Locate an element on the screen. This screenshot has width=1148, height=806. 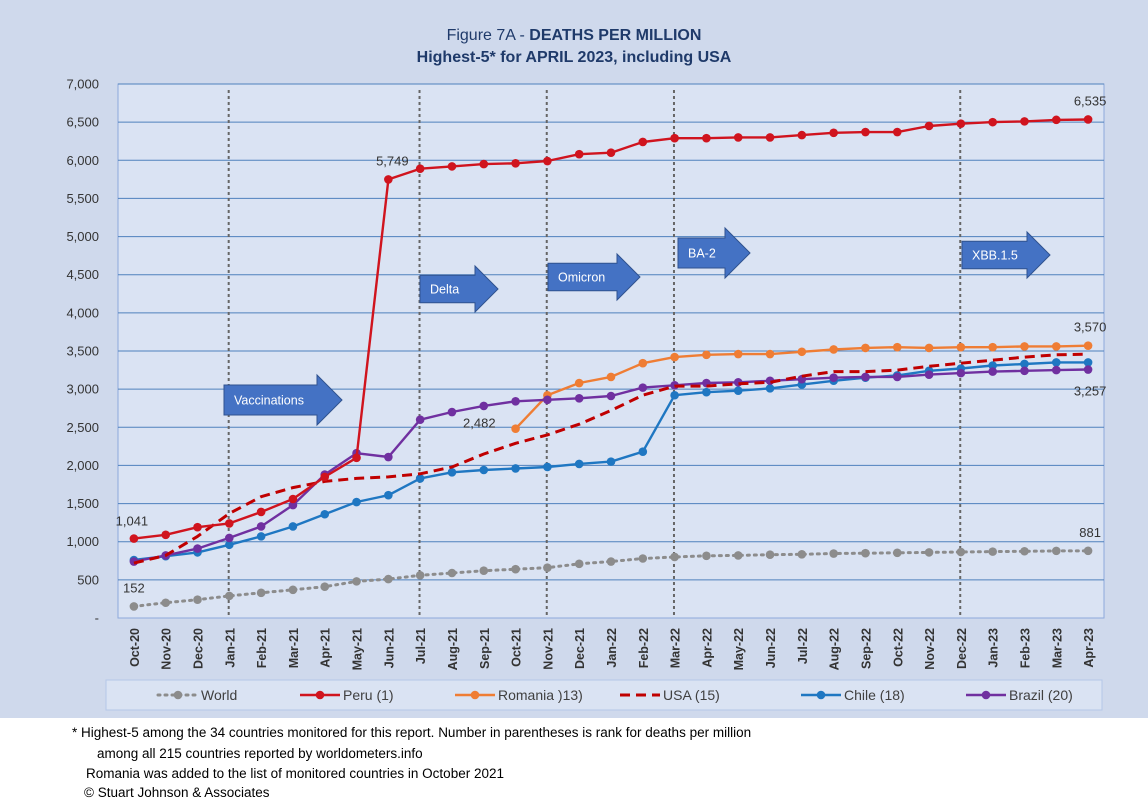
x-tick-label: Jan-21 is located at coordinates (230, 648).